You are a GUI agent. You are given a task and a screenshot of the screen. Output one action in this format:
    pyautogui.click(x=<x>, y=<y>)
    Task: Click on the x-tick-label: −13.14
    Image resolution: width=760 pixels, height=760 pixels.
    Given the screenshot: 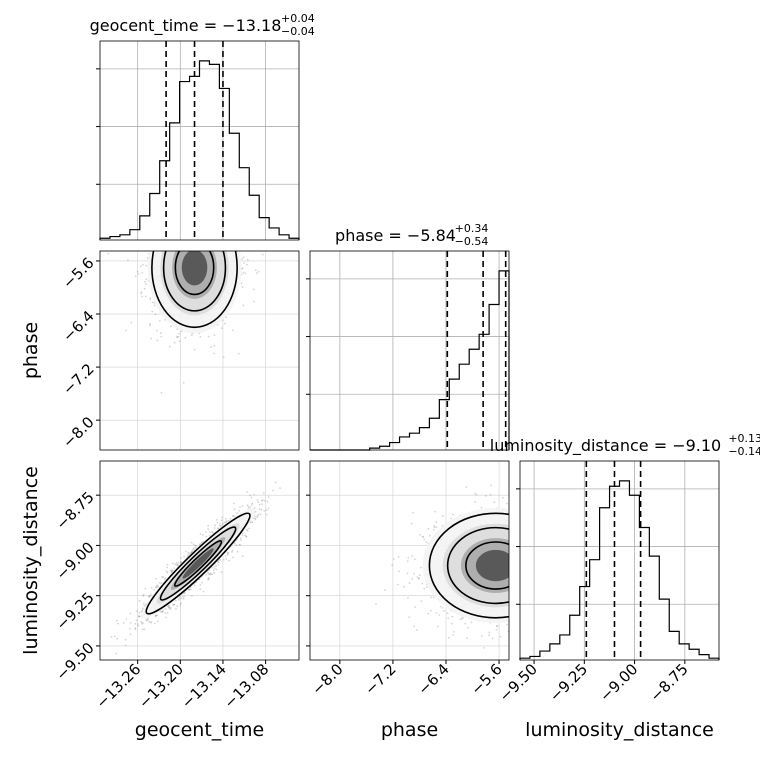 What is the action you would take?
    pyautogui.click(x=204, y=686)
    